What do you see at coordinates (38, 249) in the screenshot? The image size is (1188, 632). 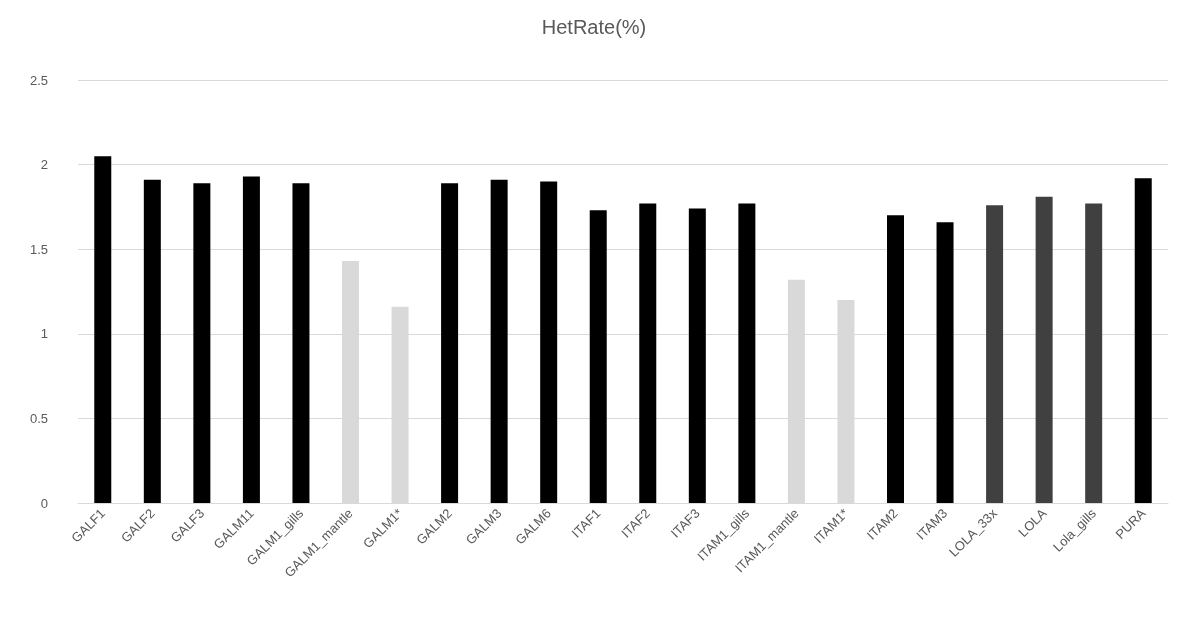 I see `y-tick-label: 1.5` at bounding box center [38, 249].